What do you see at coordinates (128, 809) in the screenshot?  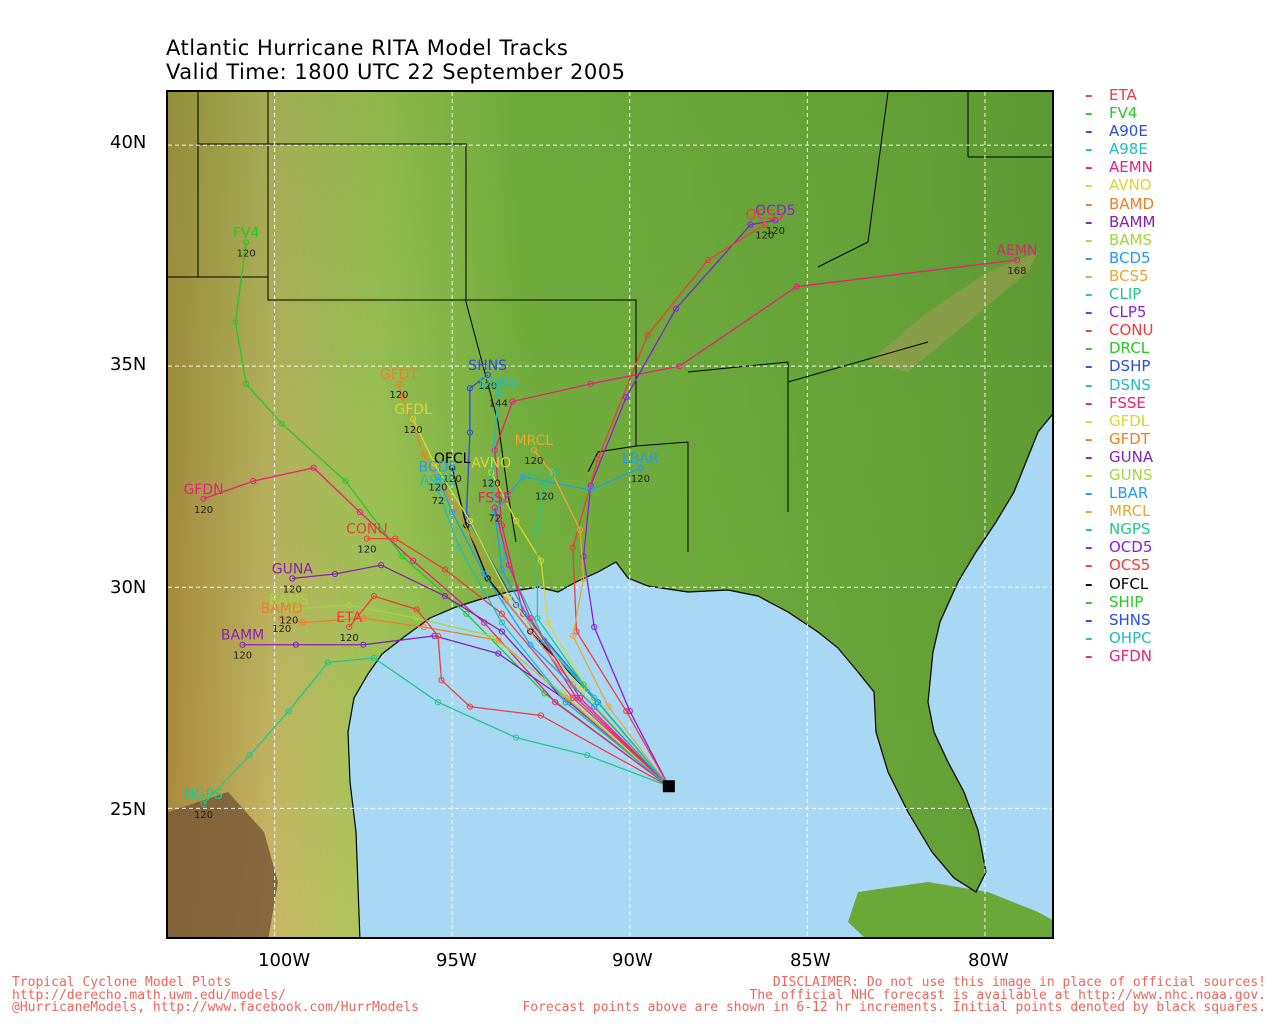 I see `lat-label-25n: 25N` at bounding box center [128, 809].